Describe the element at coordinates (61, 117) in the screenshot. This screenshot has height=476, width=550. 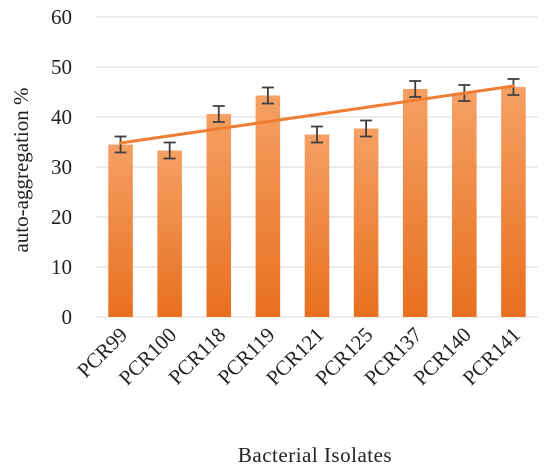
I see `y-tick-label: 40` at that location.